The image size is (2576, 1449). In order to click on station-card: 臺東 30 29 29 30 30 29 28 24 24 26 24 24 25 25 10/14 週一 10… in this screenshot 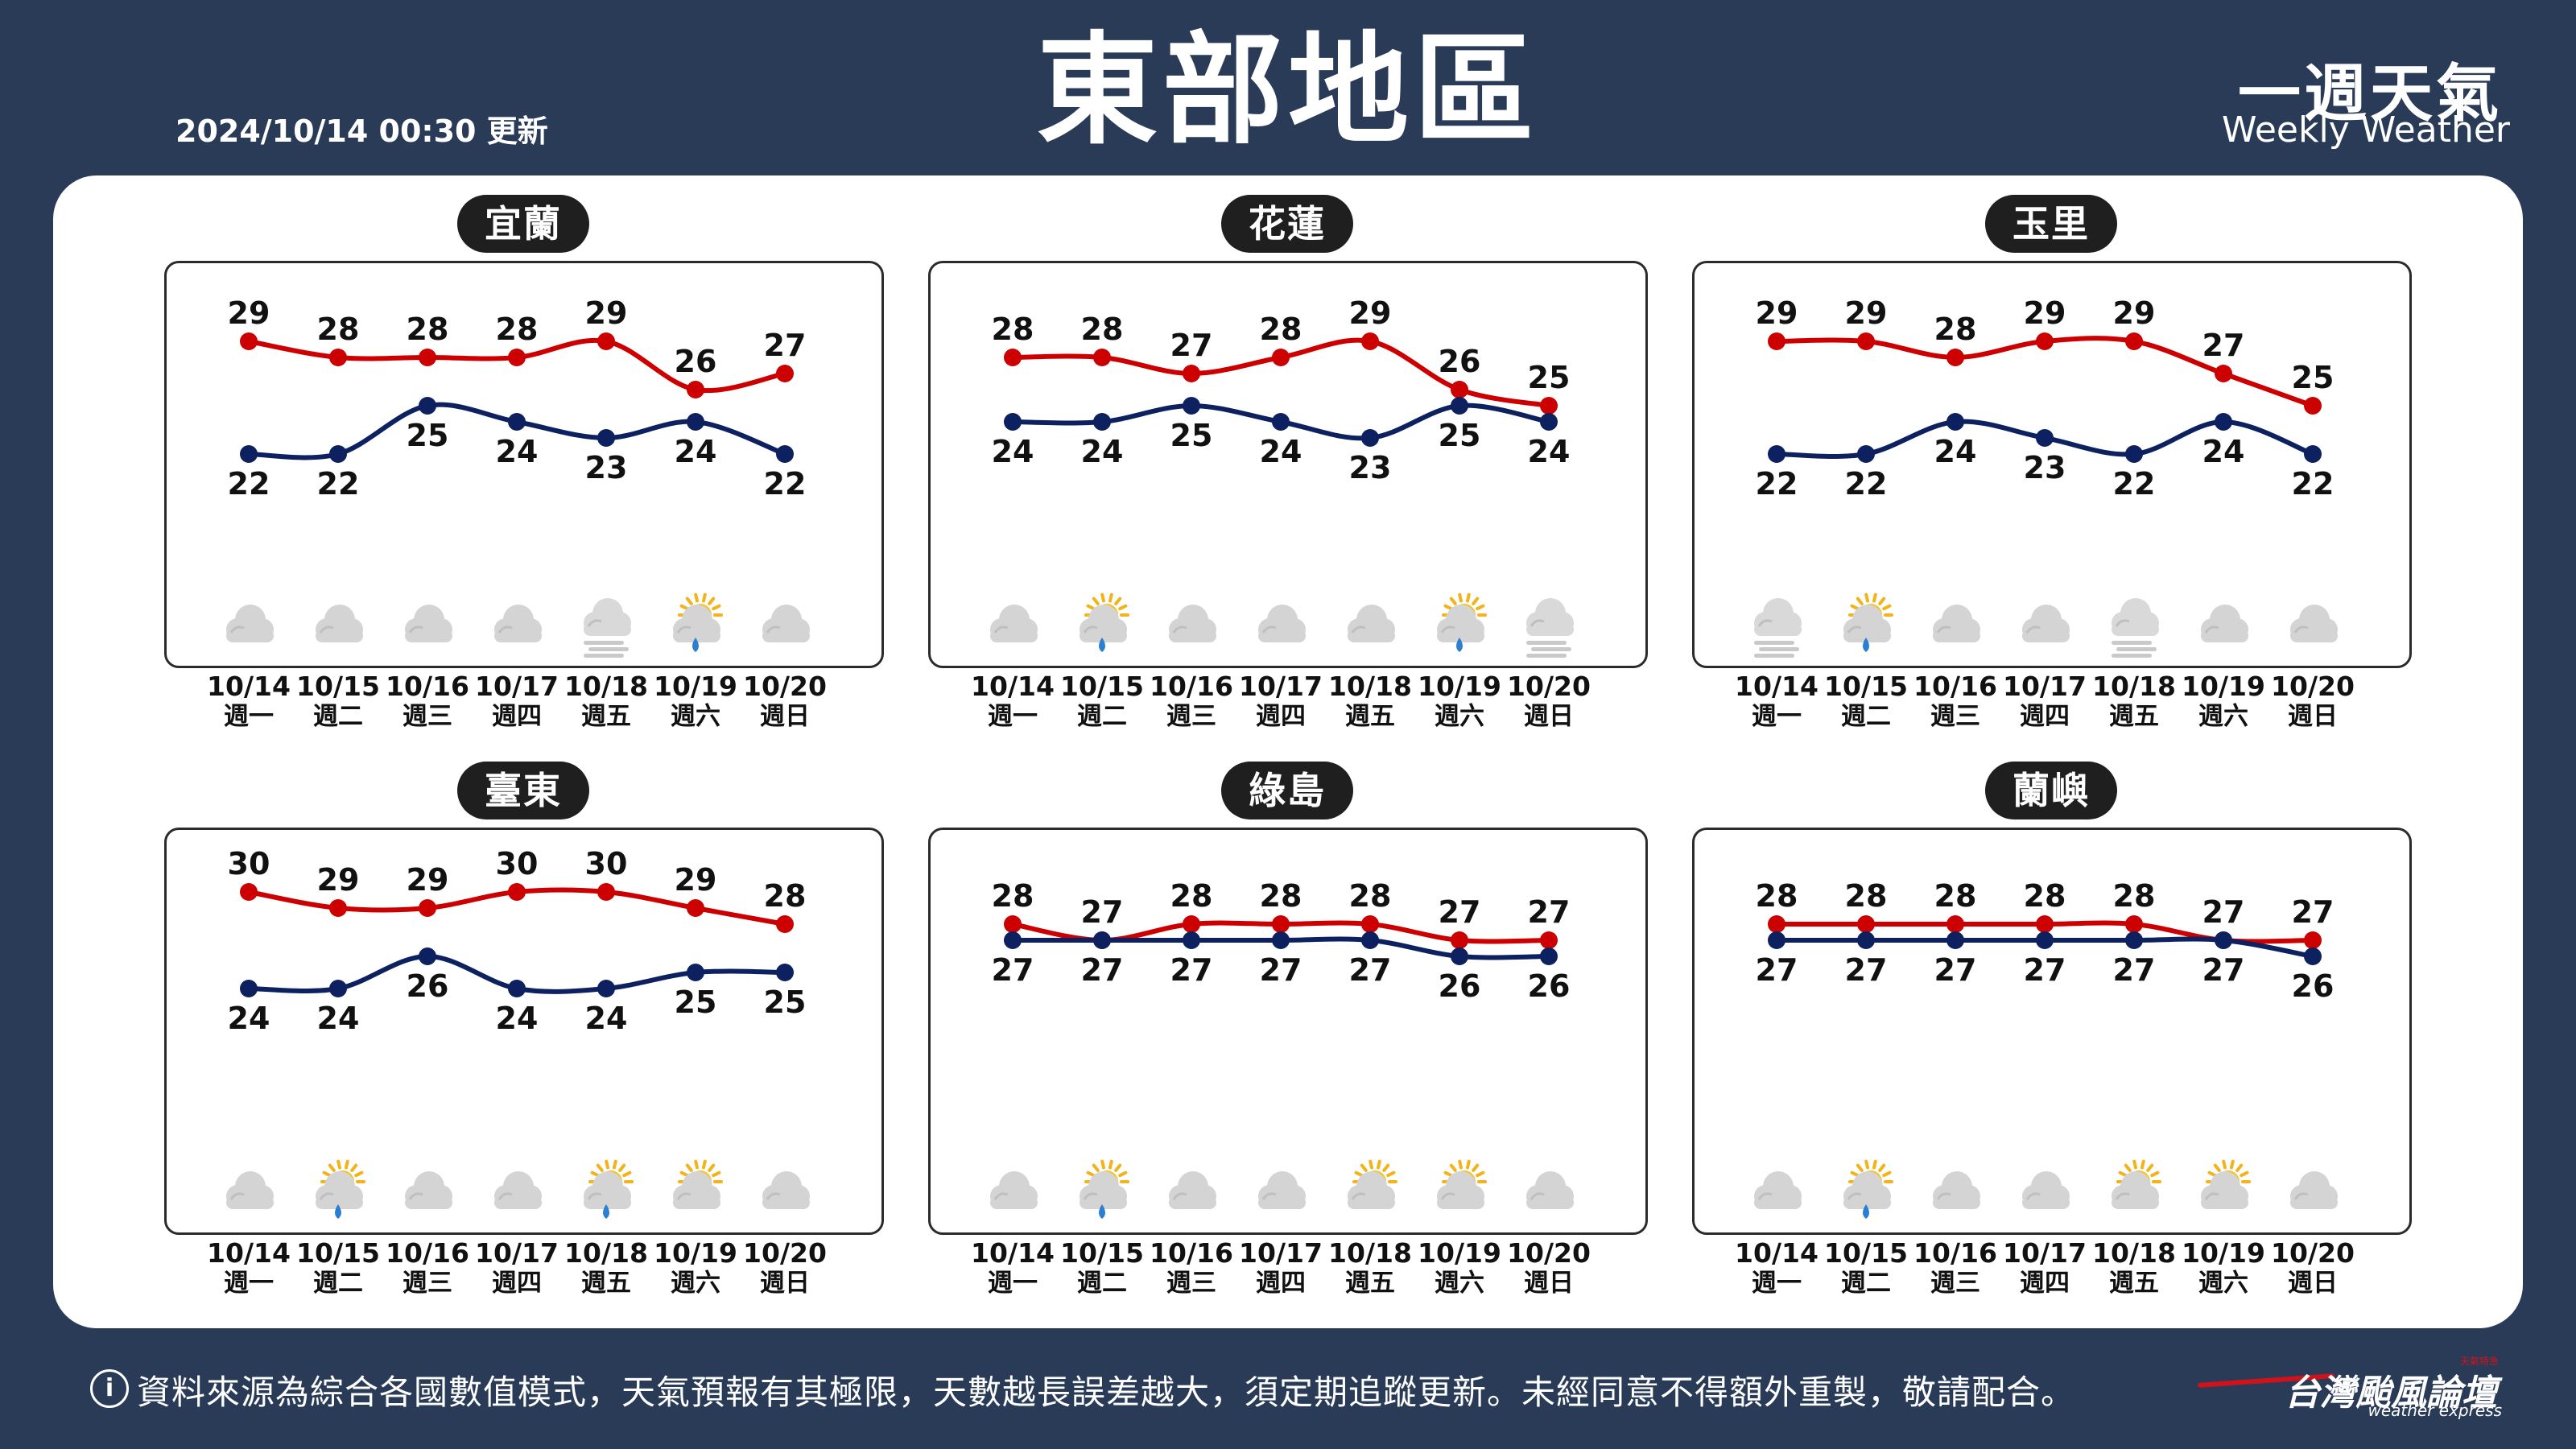, I will do `click(546, 1024)`.